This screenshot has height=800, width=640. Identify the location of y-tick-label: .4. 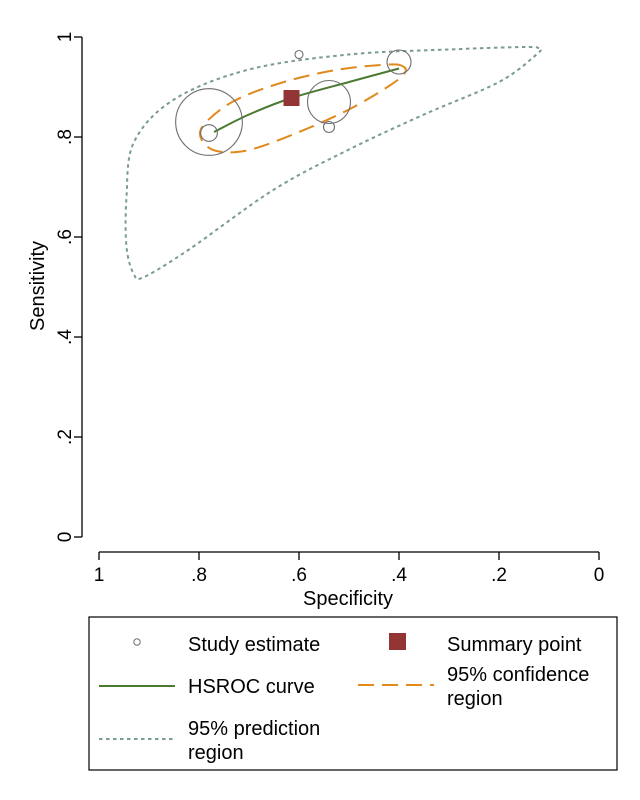
(65, 337).